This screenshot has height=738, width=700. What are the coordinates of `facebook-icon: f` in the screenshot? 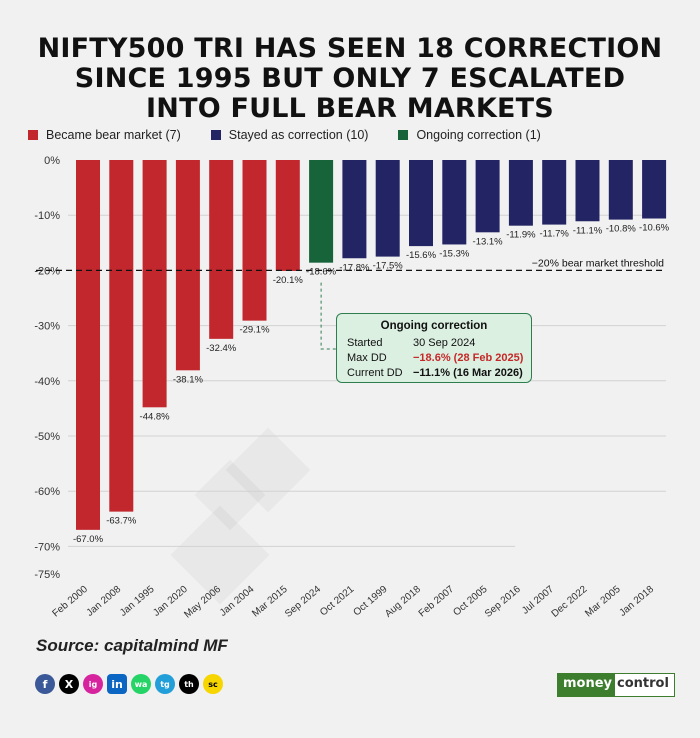 It's located at (45, 684).